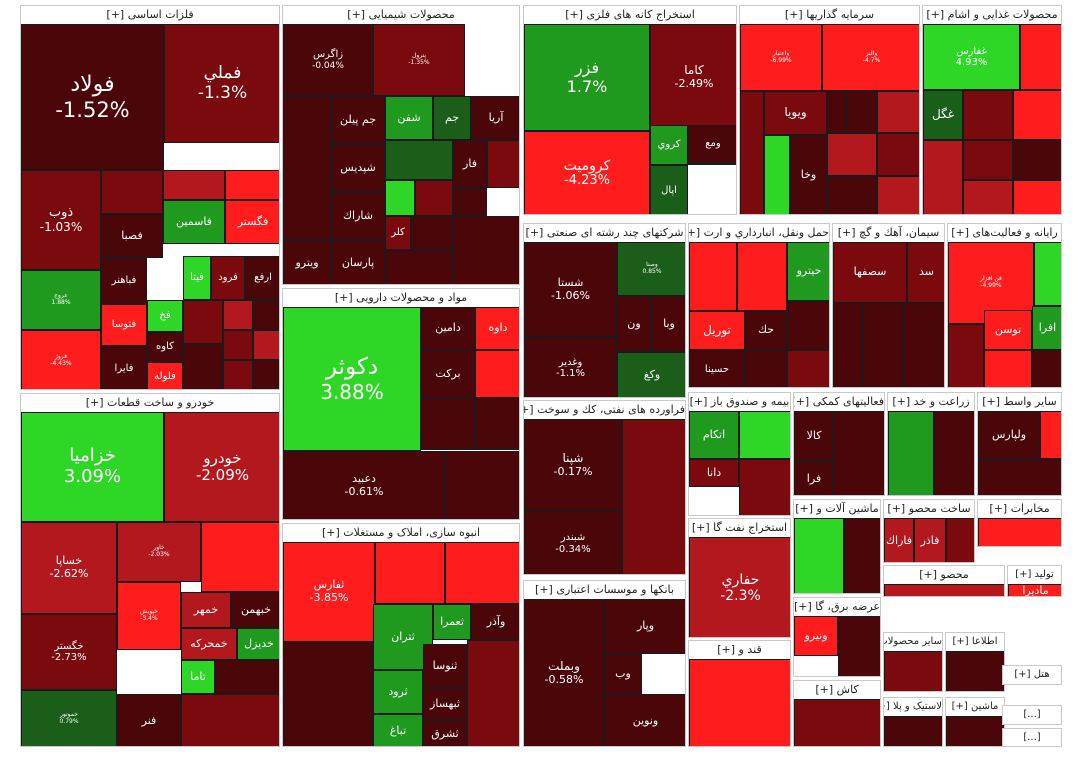  I want to click on sector-title: فعالیتهای کمکی [+], so click(839, 401).